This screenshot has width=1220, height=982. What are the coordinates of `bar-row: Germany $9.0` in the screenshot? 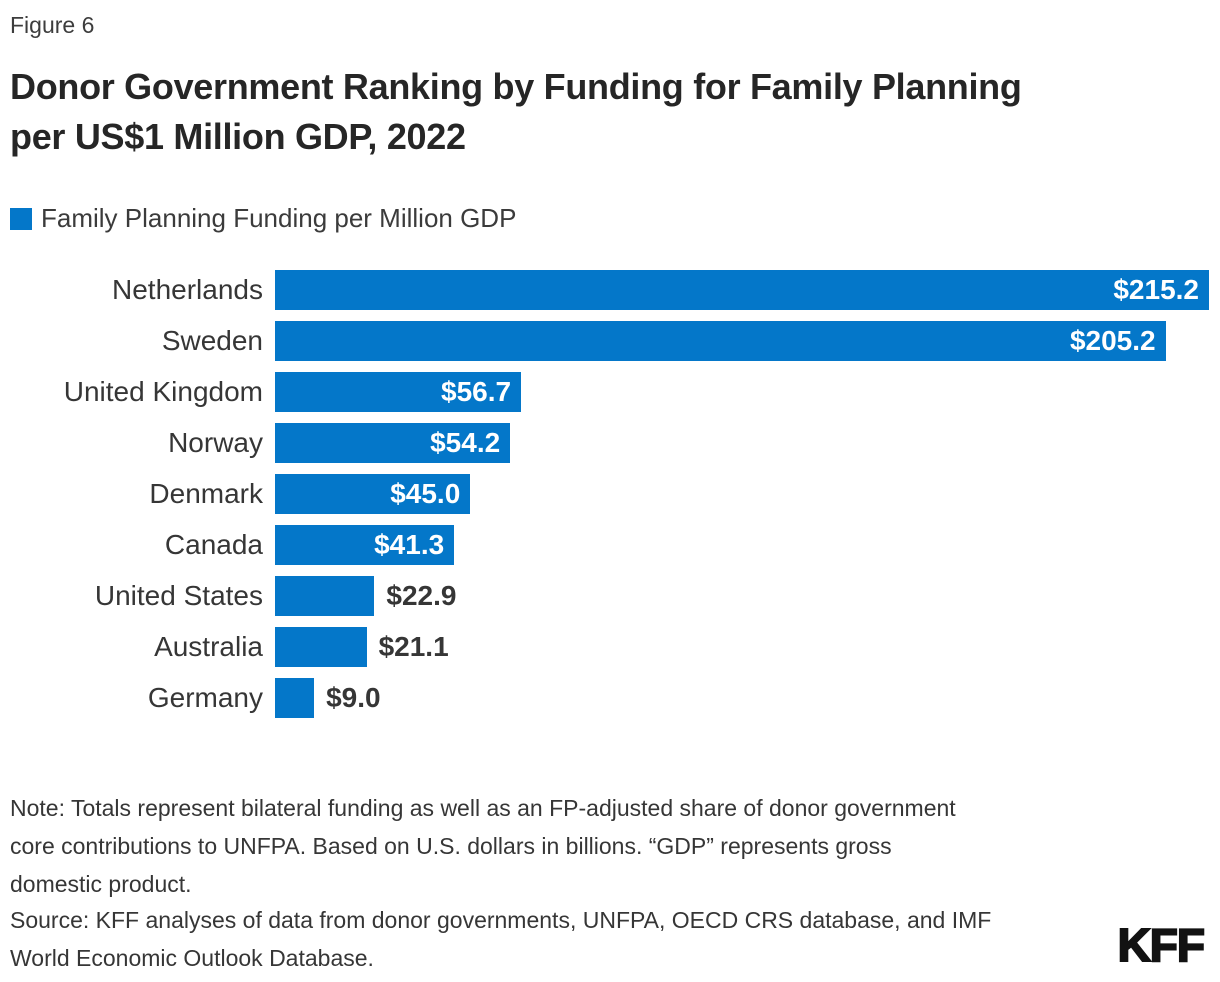 It's located at (612, 698).